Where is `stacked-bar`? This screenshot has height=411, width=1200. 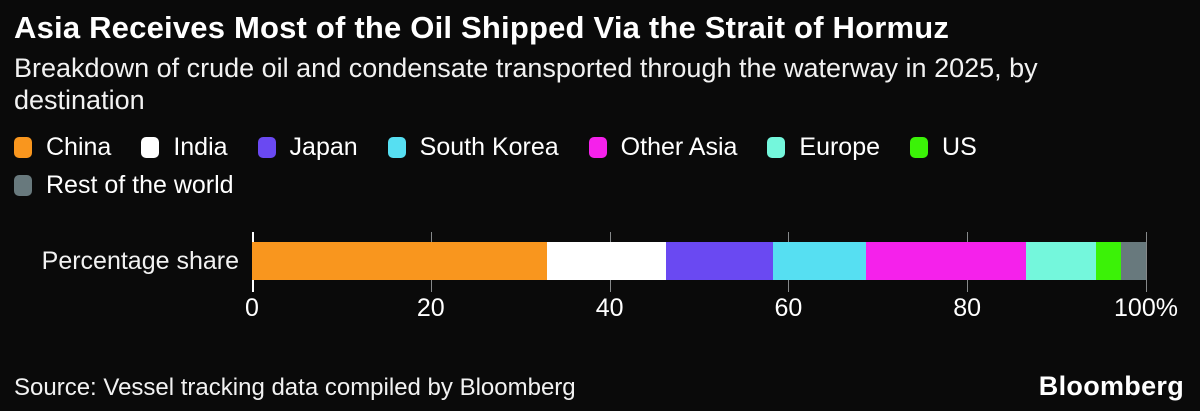
stacked-bar is located at coordinates (699, 260).